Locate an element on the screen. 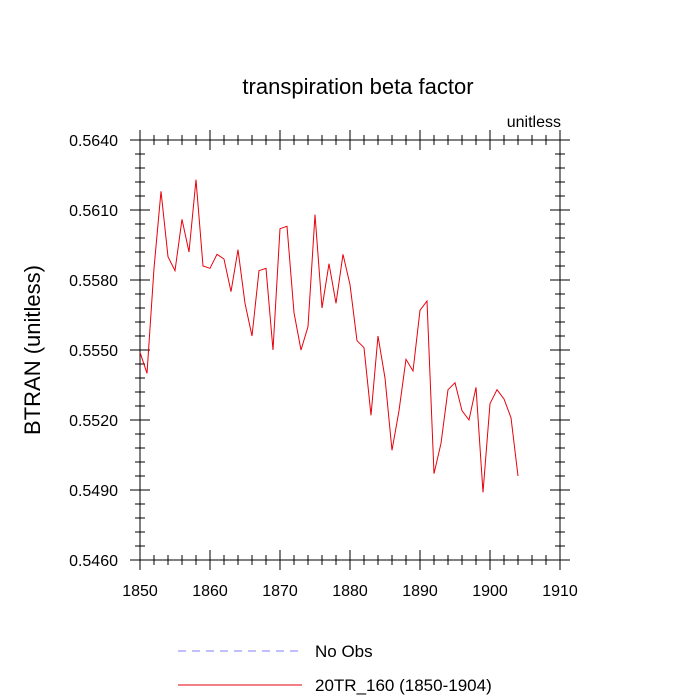 This screenshot has width=700, height=700. legend-label: 20TR_160 (1850-1904) is located at coordinates (403, 685).